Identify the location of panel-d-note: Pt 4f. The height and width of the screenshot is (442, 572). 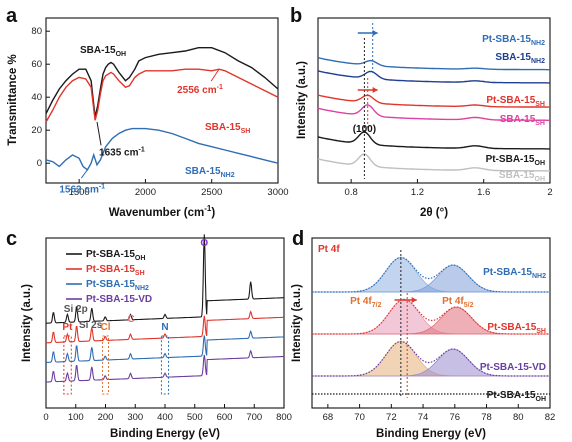
(329, 249).